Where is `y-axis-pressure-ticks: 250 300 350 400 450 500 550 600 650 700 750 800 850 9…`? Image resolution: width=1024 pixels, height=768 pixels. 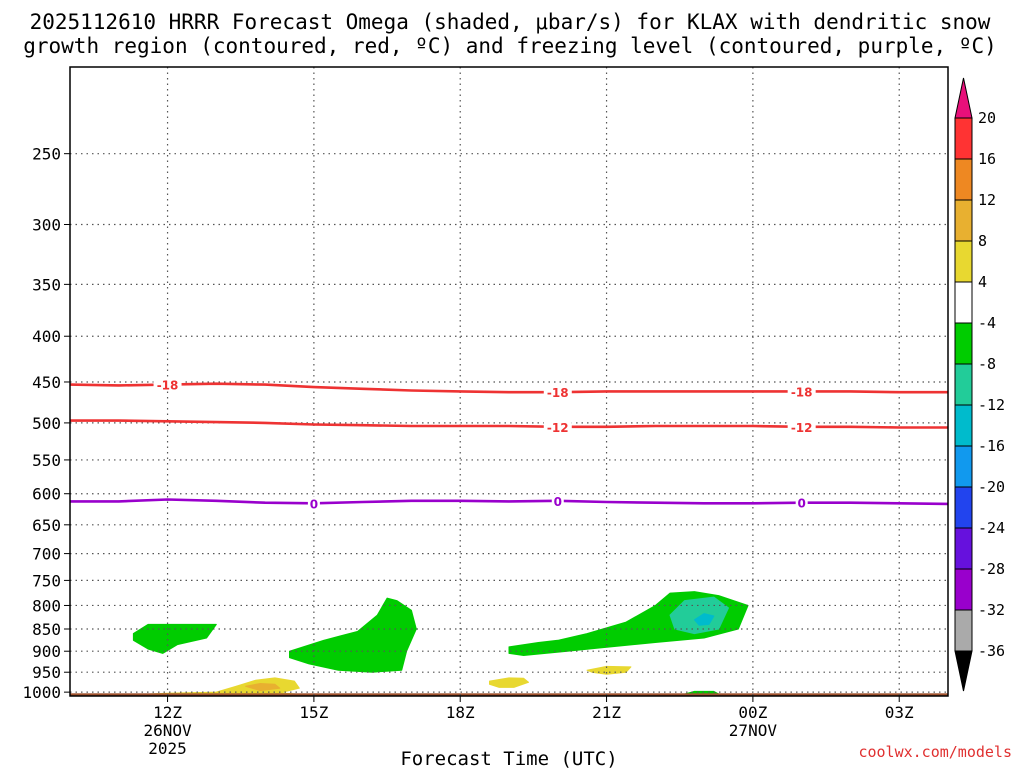
y-axis-pressure-ticks: 250 300 350 400 450 500 550 600 650 700 750 800 850 9… is located at coordinates (46, 423).